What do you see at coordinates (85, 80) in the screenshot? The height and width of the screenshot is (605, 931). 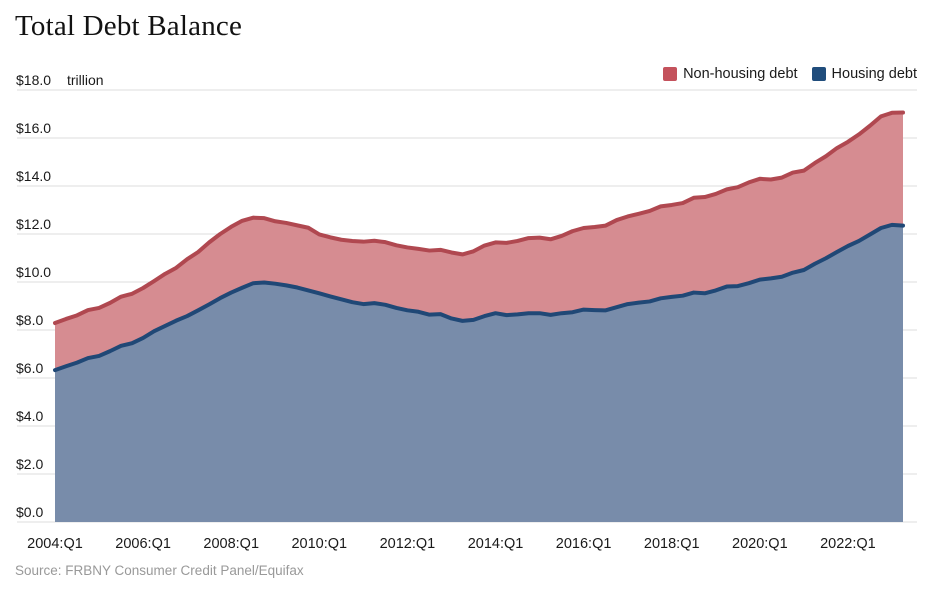 I see `y-axis-unit-label: trillion` at bounding box center [85, 80].